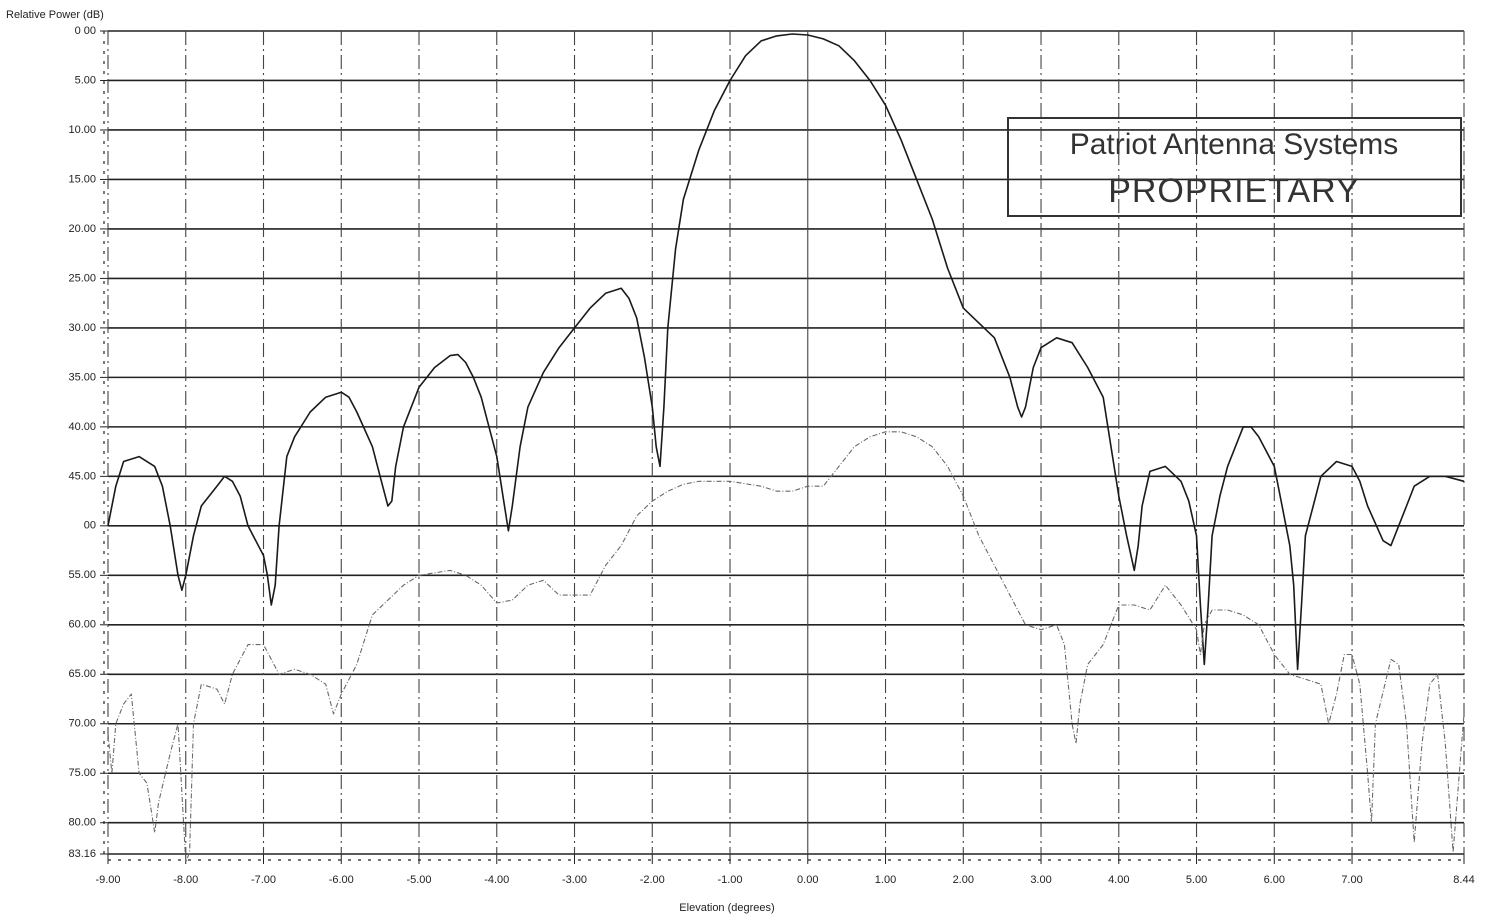 The image size is (1494, 923). I want to click on y-tick-label: 10.00, so click(82, 130).